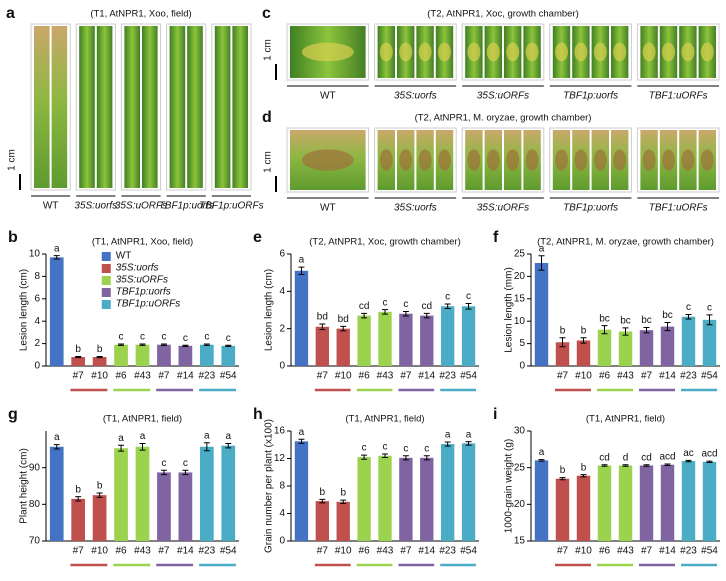 This screenshot has width=726, height=581. What do you see at coordinates (520, 254) in the screenshot?
I see `y-tick-label: 25` at bounding box center [520, 254].